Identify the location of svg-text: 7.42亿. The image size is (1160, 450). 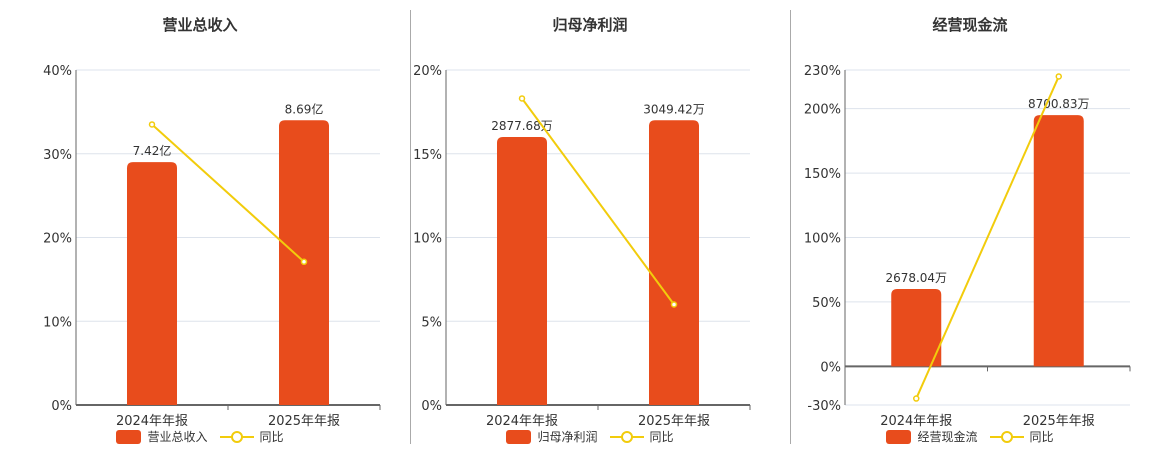
(152, 150).